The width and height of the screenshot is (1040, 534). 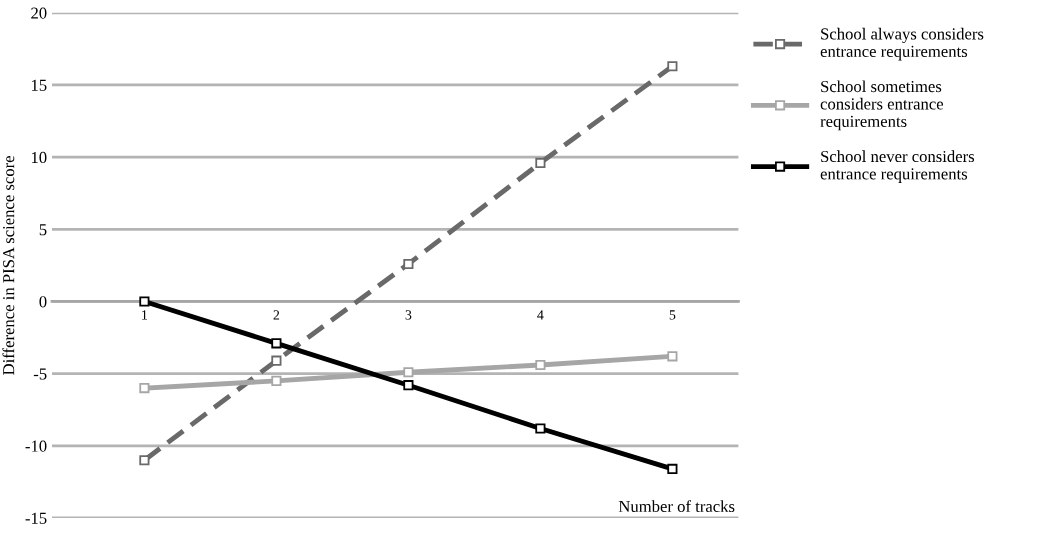 What do you see at coordinates (882, 105) in the screenshot?
I see `legend-label: School sometimes considers entrance requirements` at bounding box center [882, 105].